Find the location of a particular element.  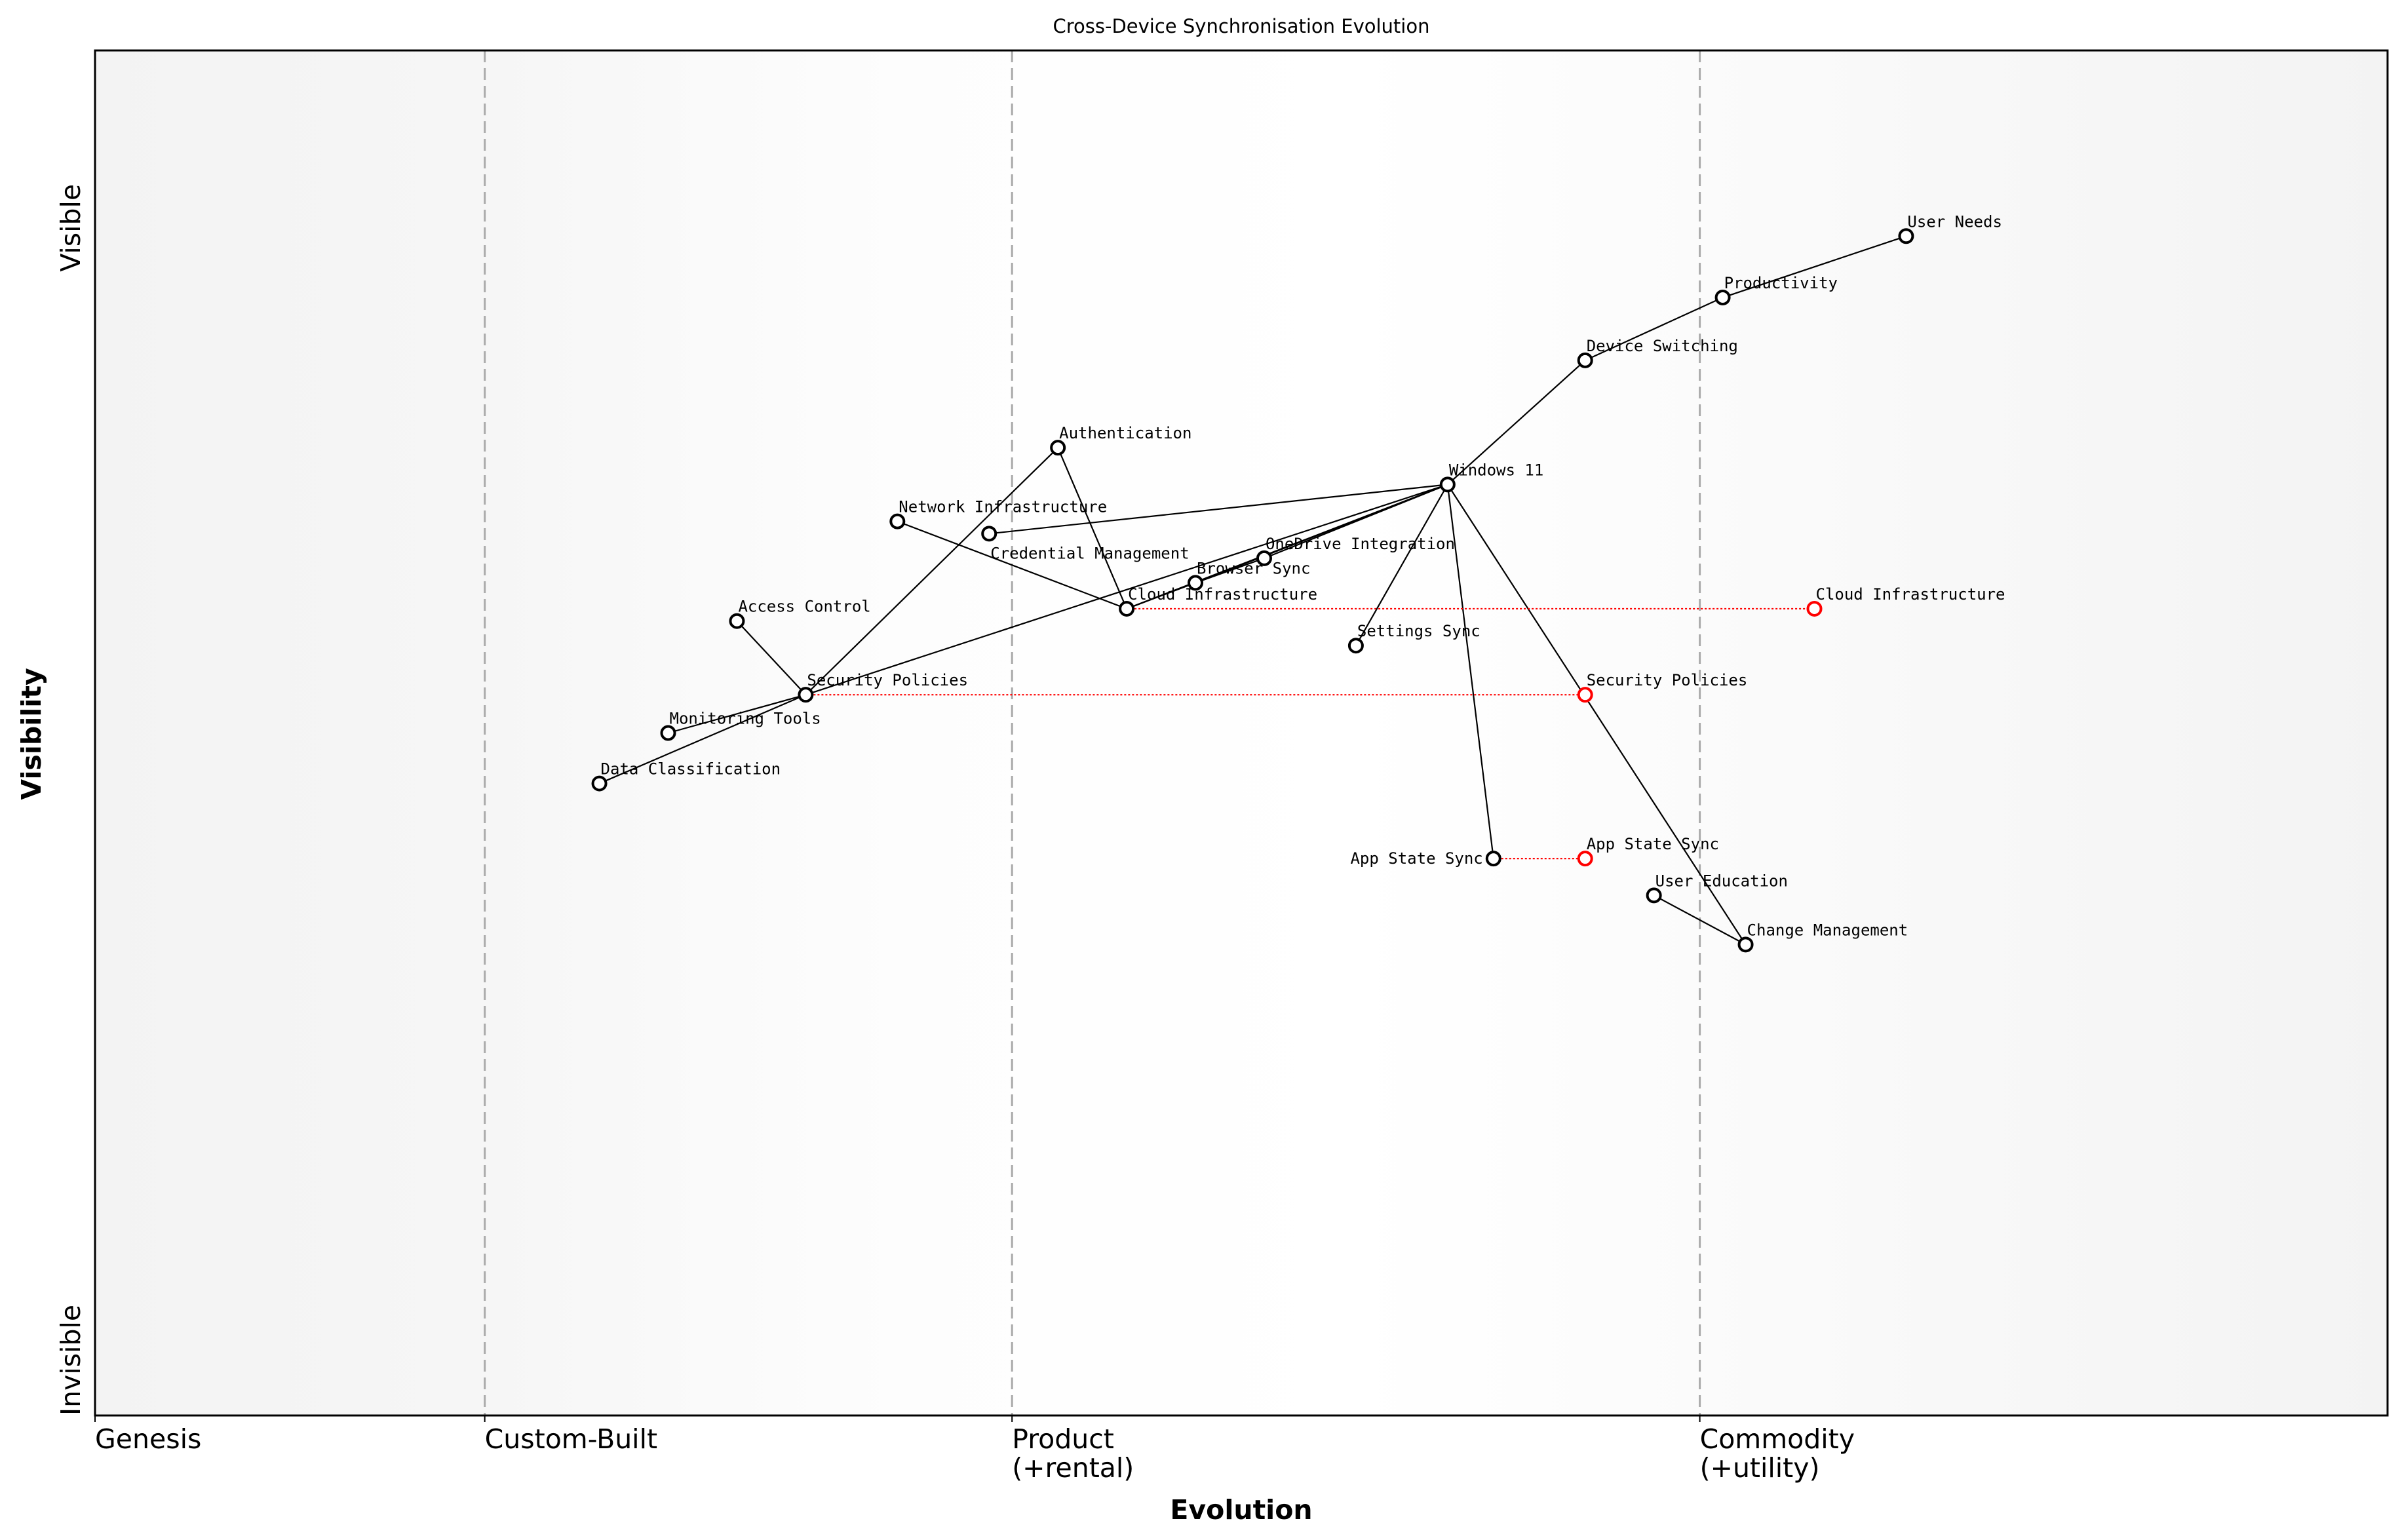

component-label: Settings Sync is located at coordinates (1419, 631).